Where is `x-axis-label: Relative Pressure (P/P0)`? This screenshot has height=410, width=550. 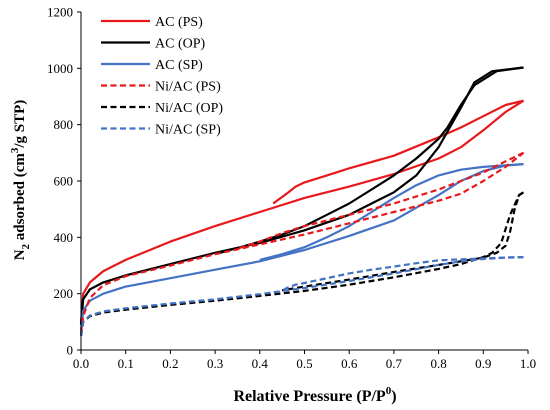
x-axis-label: Relative Pressure (P/P0) is located at coordinates (314, 395).